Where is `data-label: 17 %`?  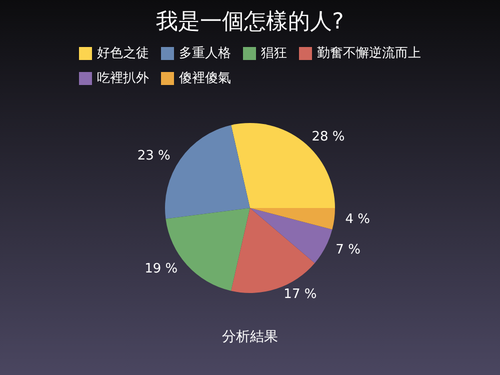
data-label: 17 % is located at coordinates (300, 294).